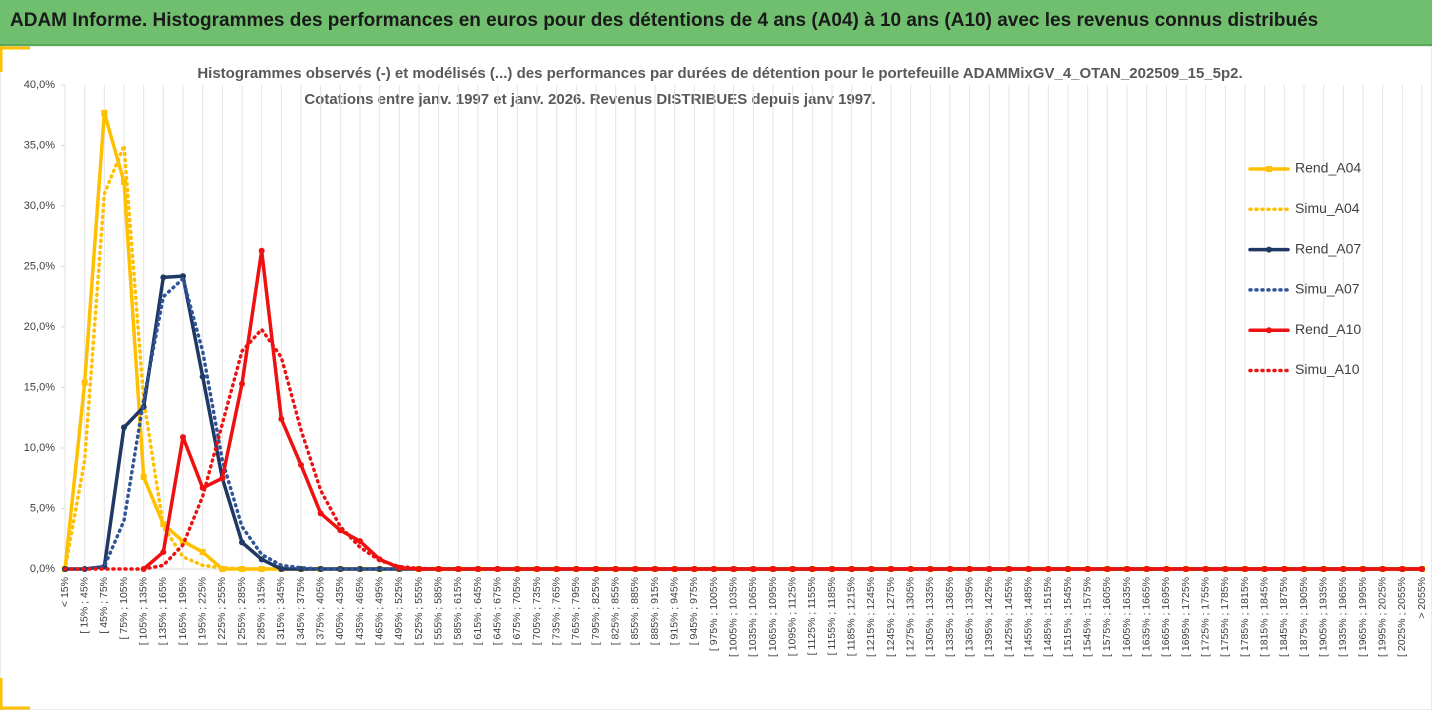 This screenshot has width=1432, height=710. Describe the element at coordinates (202, 611) in the screenshot. I see `x-tick-label: [ 195% ; 225%` at that location.